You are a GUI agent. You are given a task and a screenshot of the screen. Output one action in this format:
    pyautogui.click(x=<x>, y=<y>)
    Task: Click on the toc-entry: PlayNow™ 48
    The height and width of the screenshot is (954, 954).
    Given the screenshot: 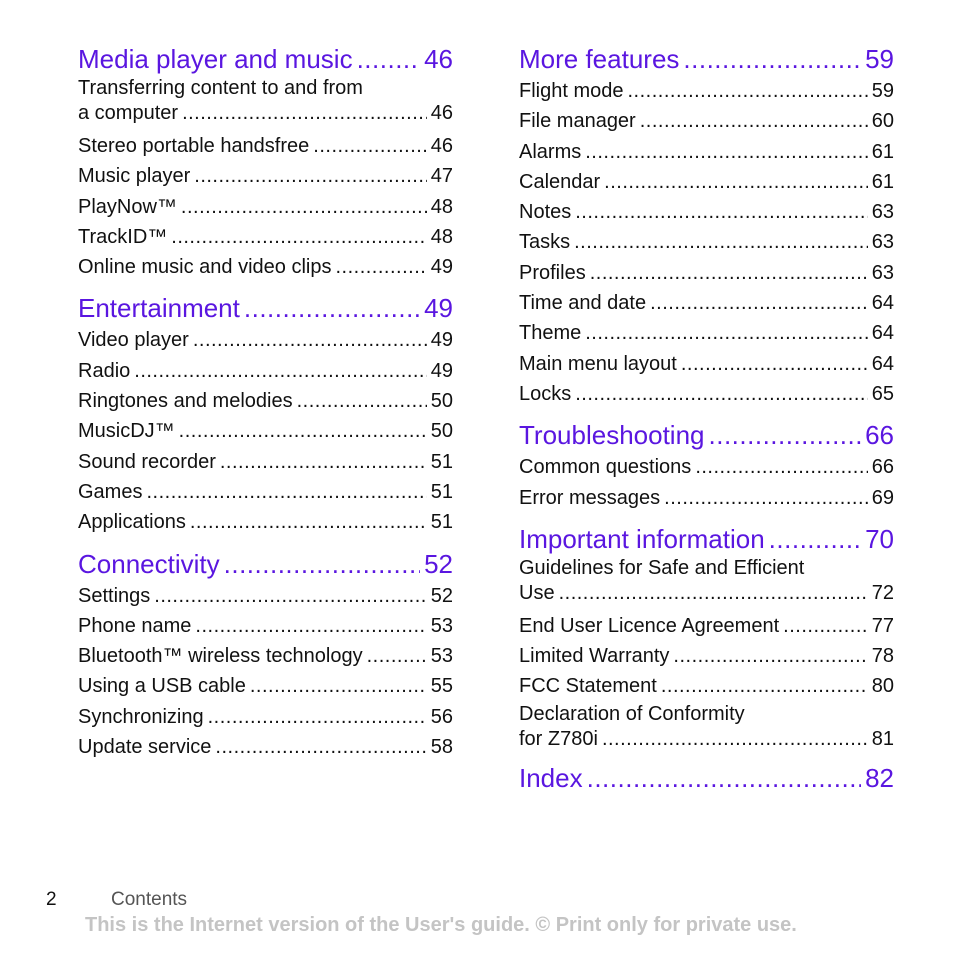 What is the action you would take?
    pyautogui.click(x=265, y=207)
    